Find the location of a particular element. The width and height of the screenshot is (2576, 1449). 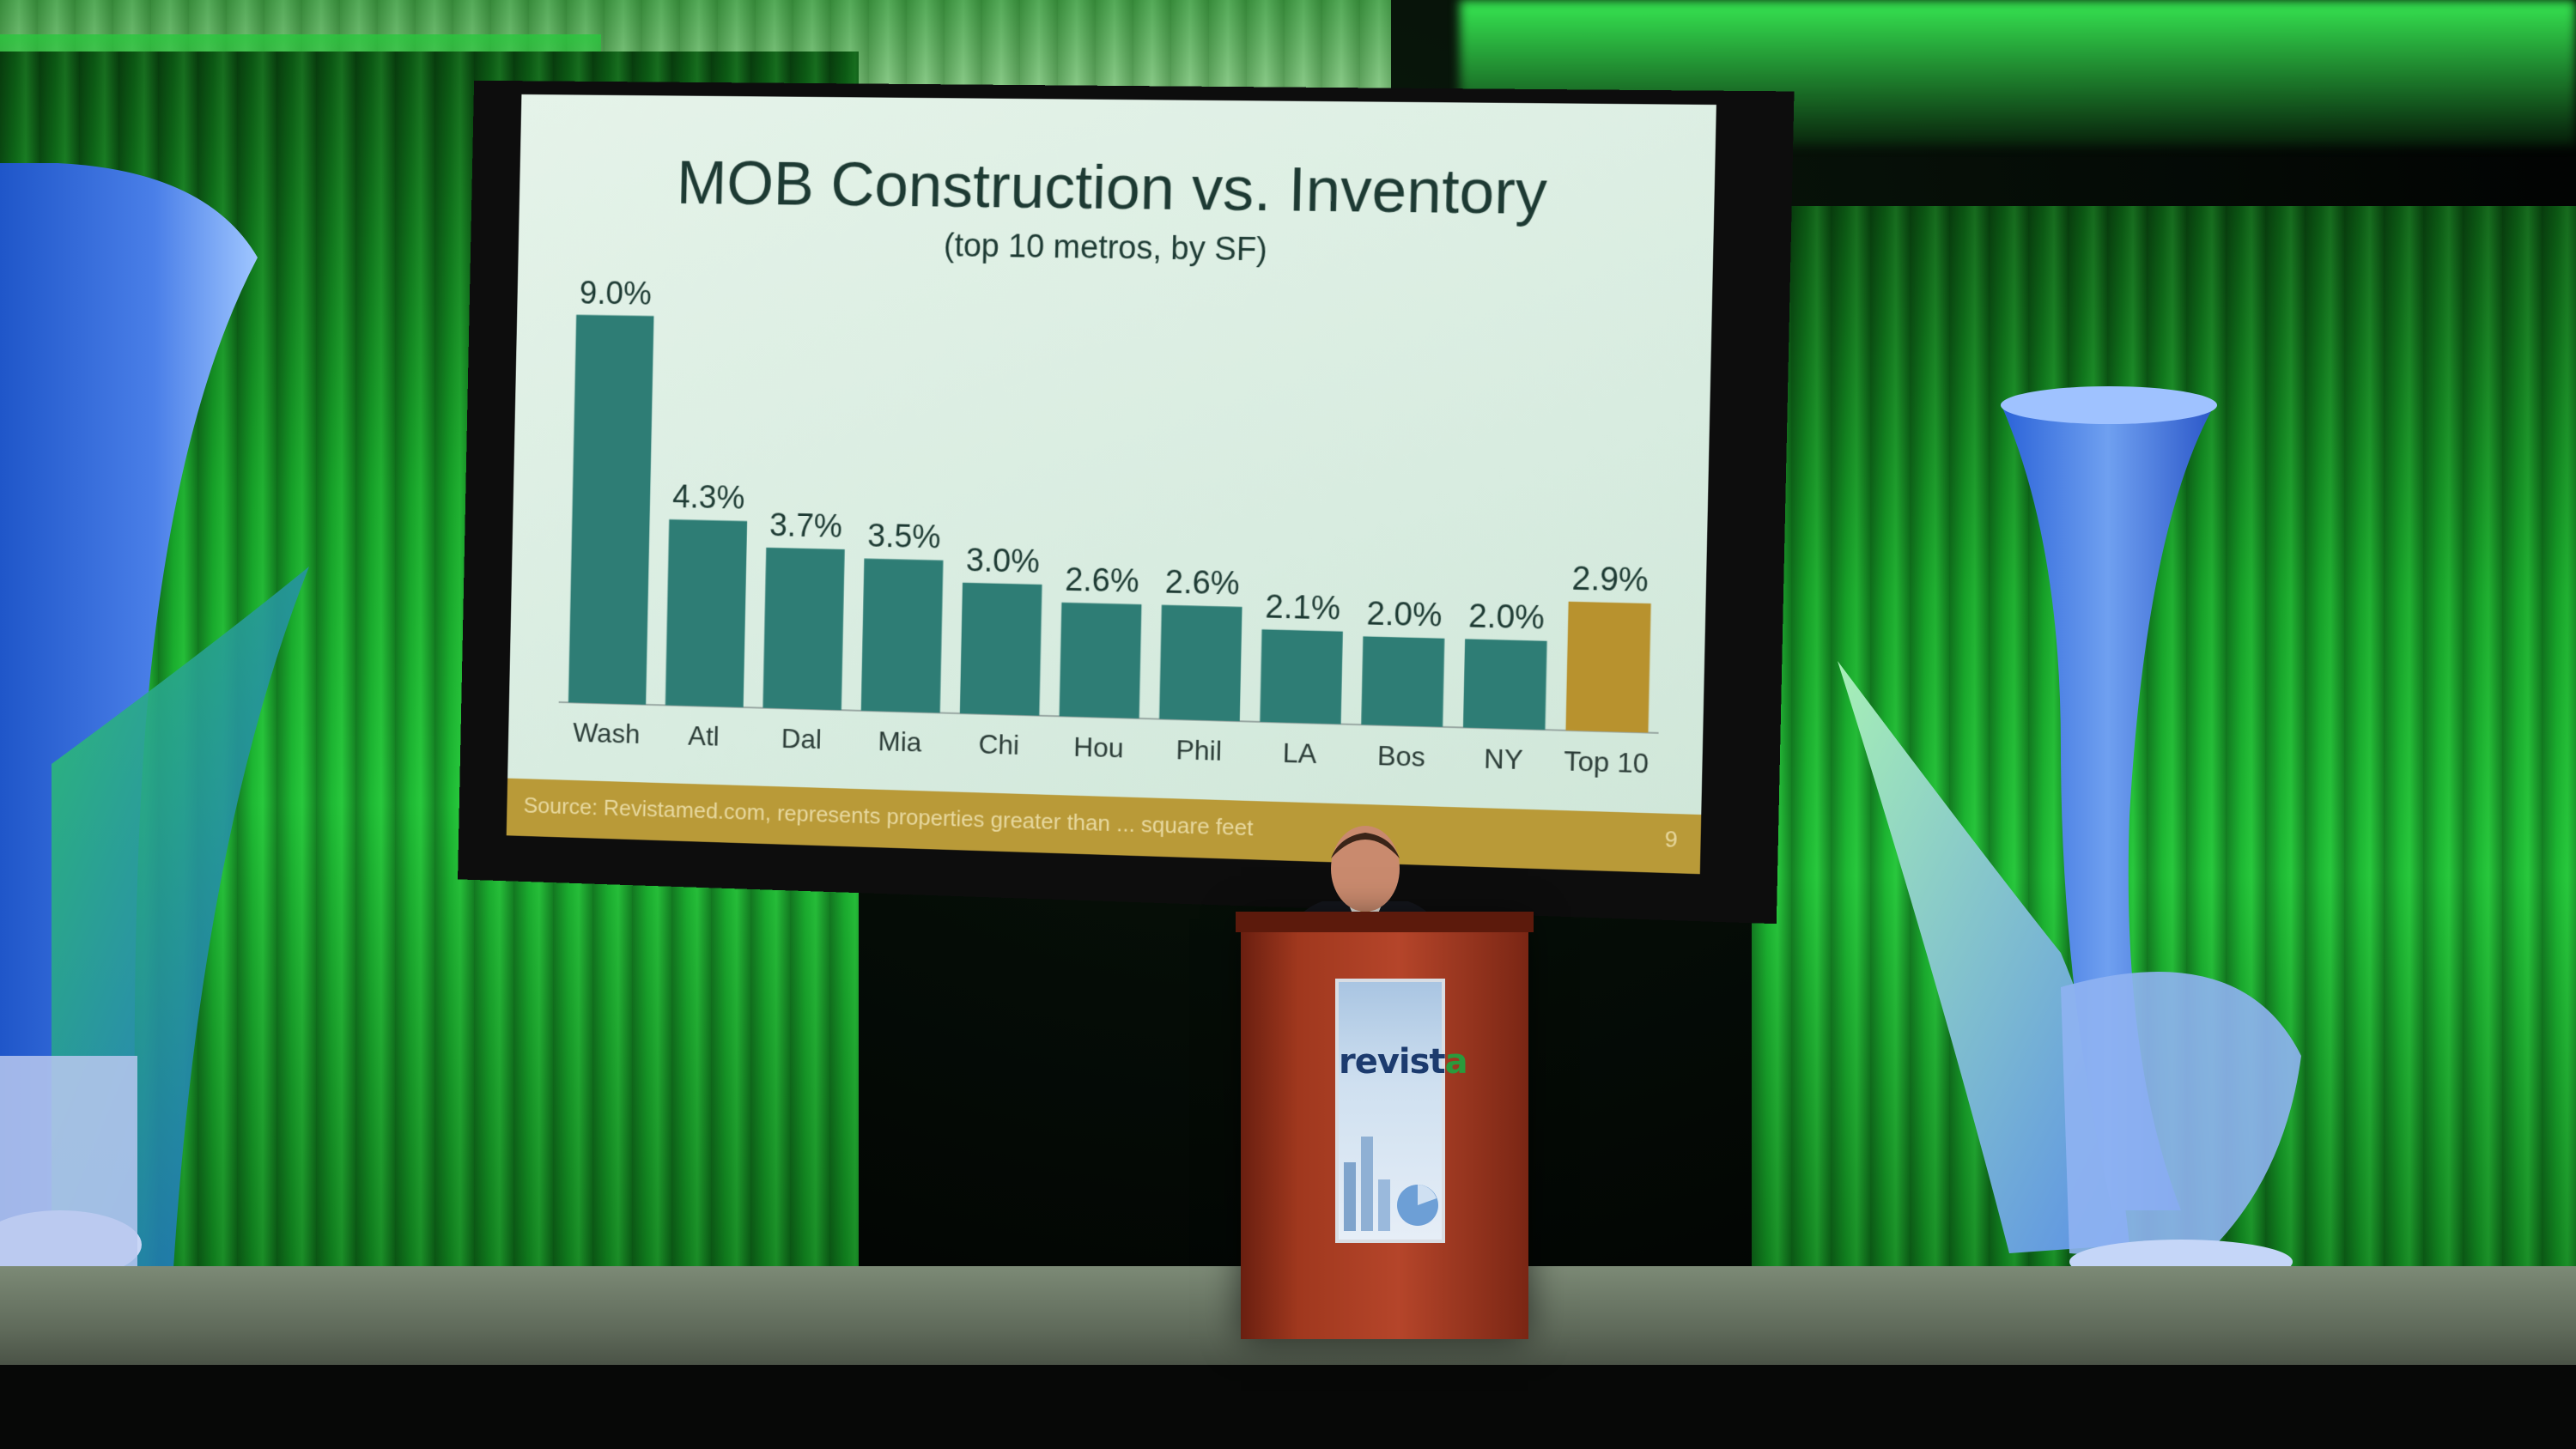

logo-accent-letter: a is located at coordinates (1456, 1062).